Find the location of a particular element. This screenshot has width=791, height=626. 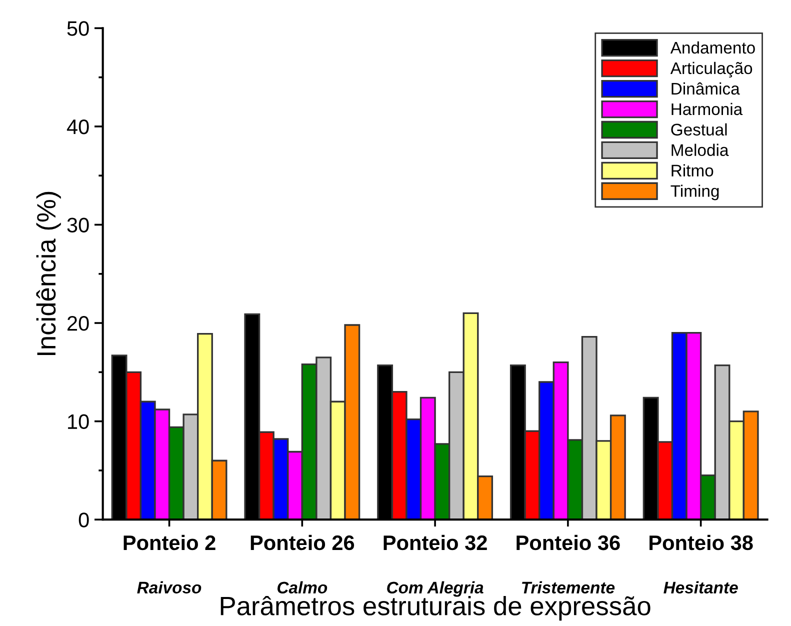

legend-label: Gestual is located at coordinates (699, 129).